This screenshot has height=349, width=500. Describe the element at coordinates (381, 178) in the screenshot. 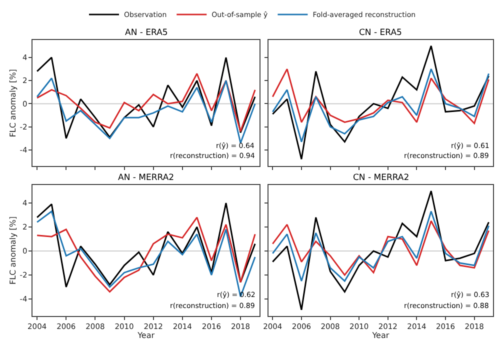

I see `chart-title: CN - MERRA2` at that location.